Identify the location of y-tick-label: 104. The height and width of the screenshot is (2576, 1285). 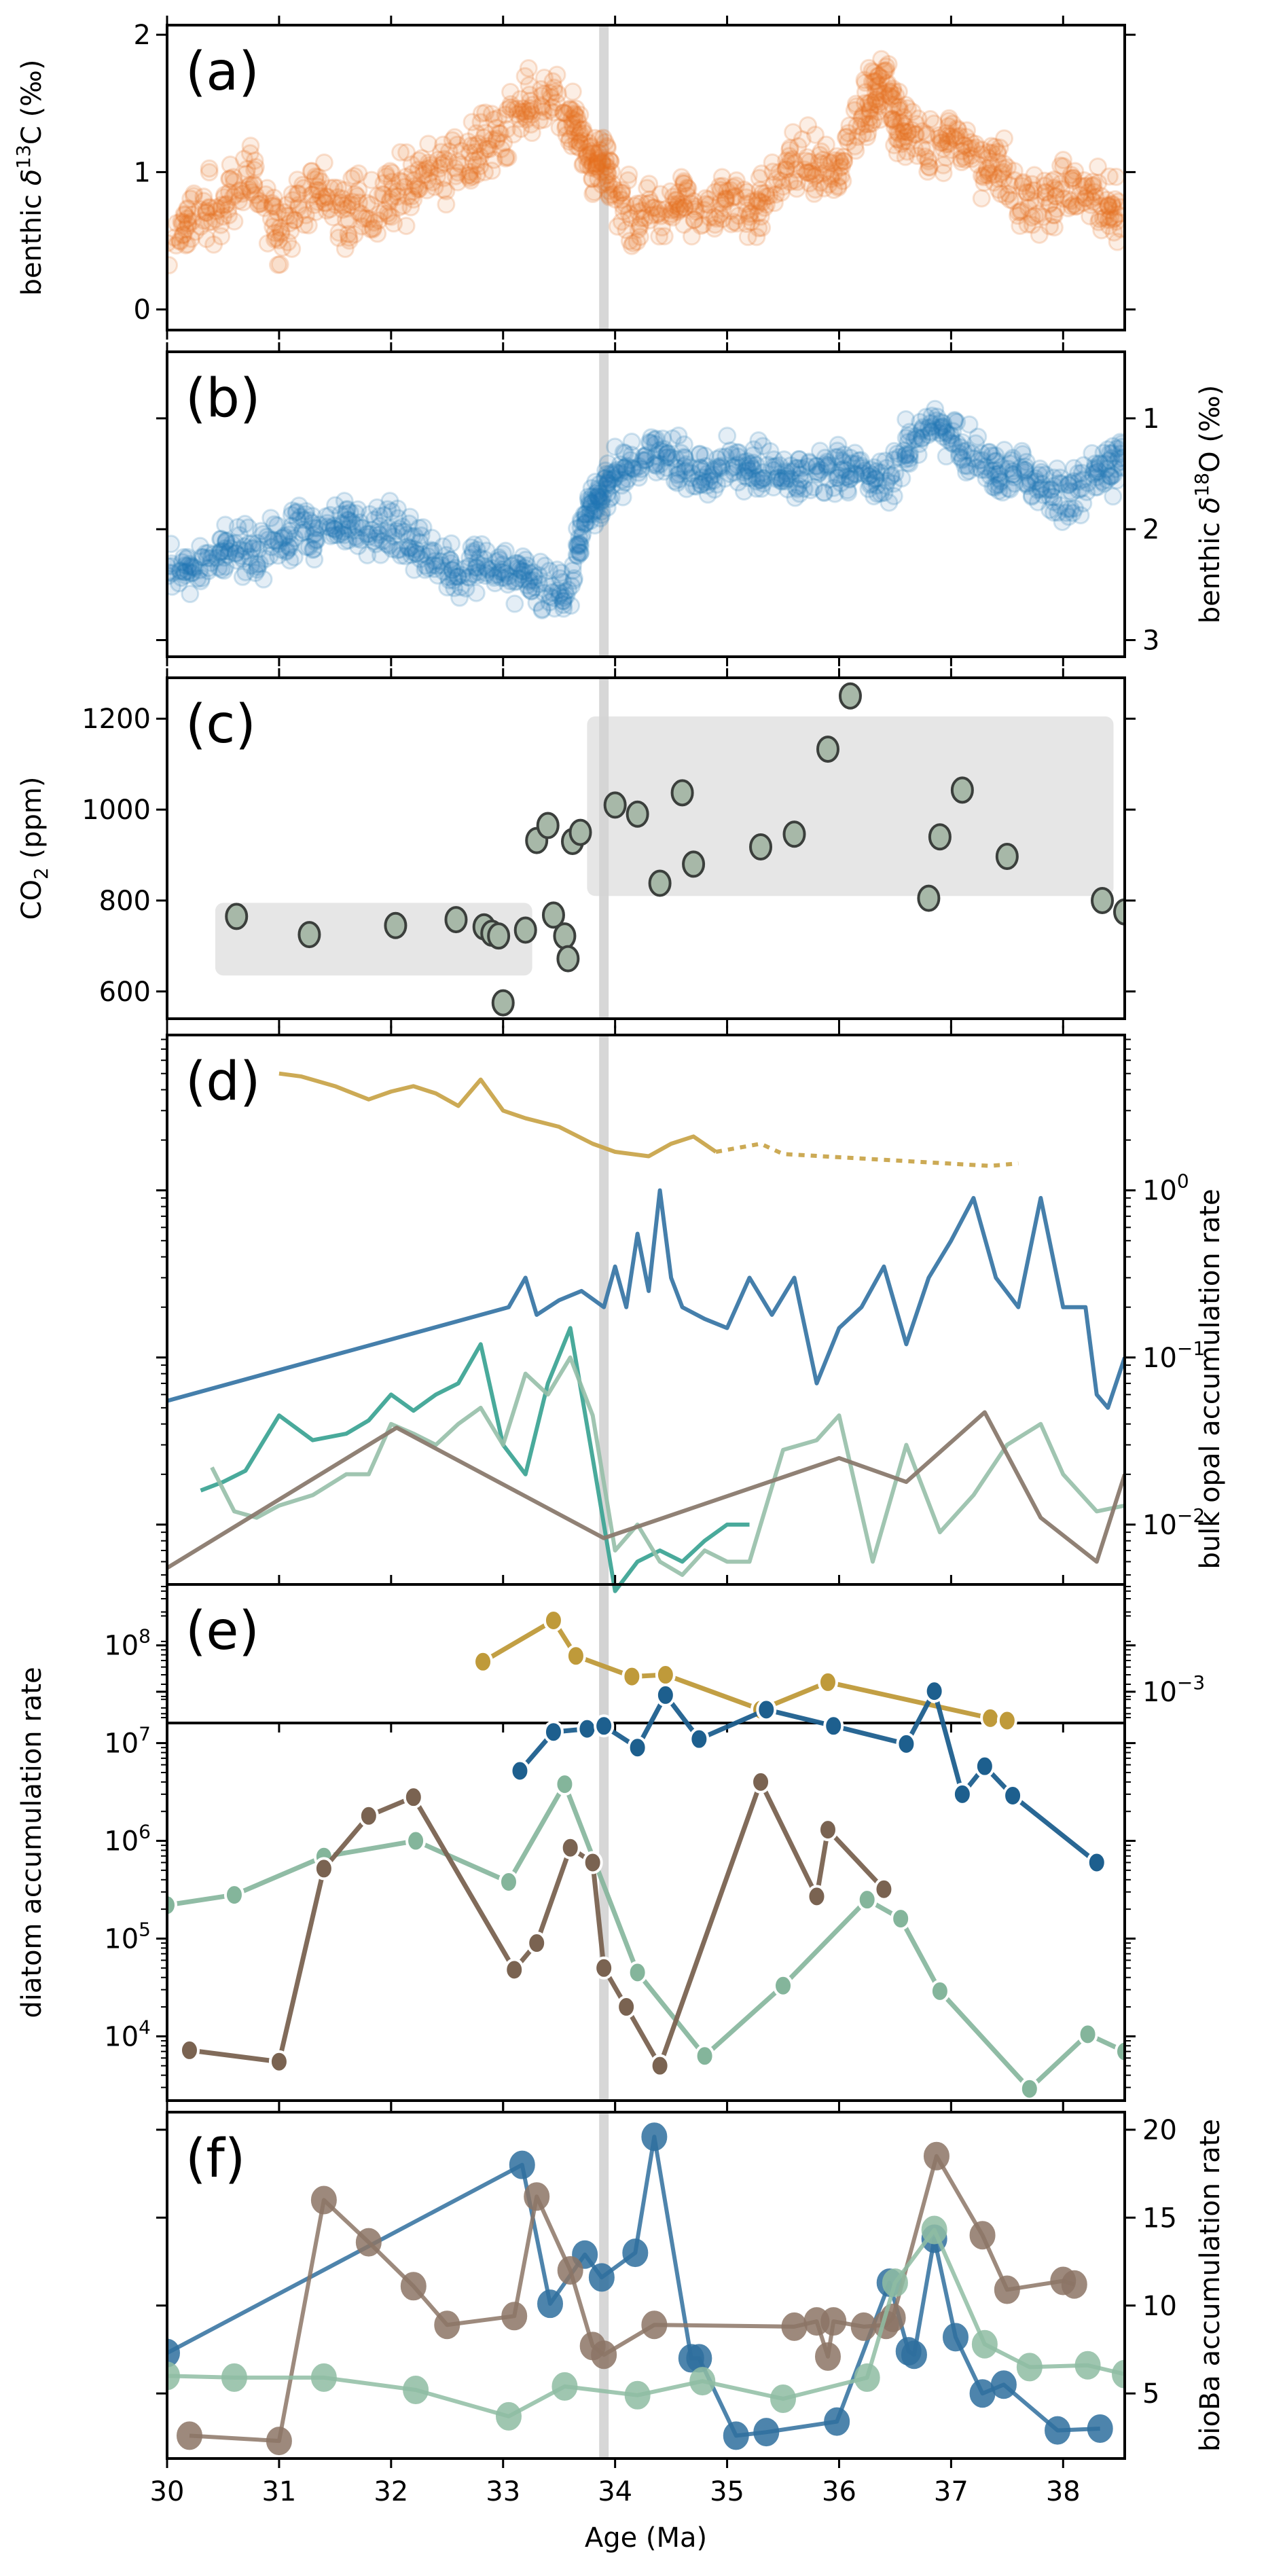
(127, 2034).